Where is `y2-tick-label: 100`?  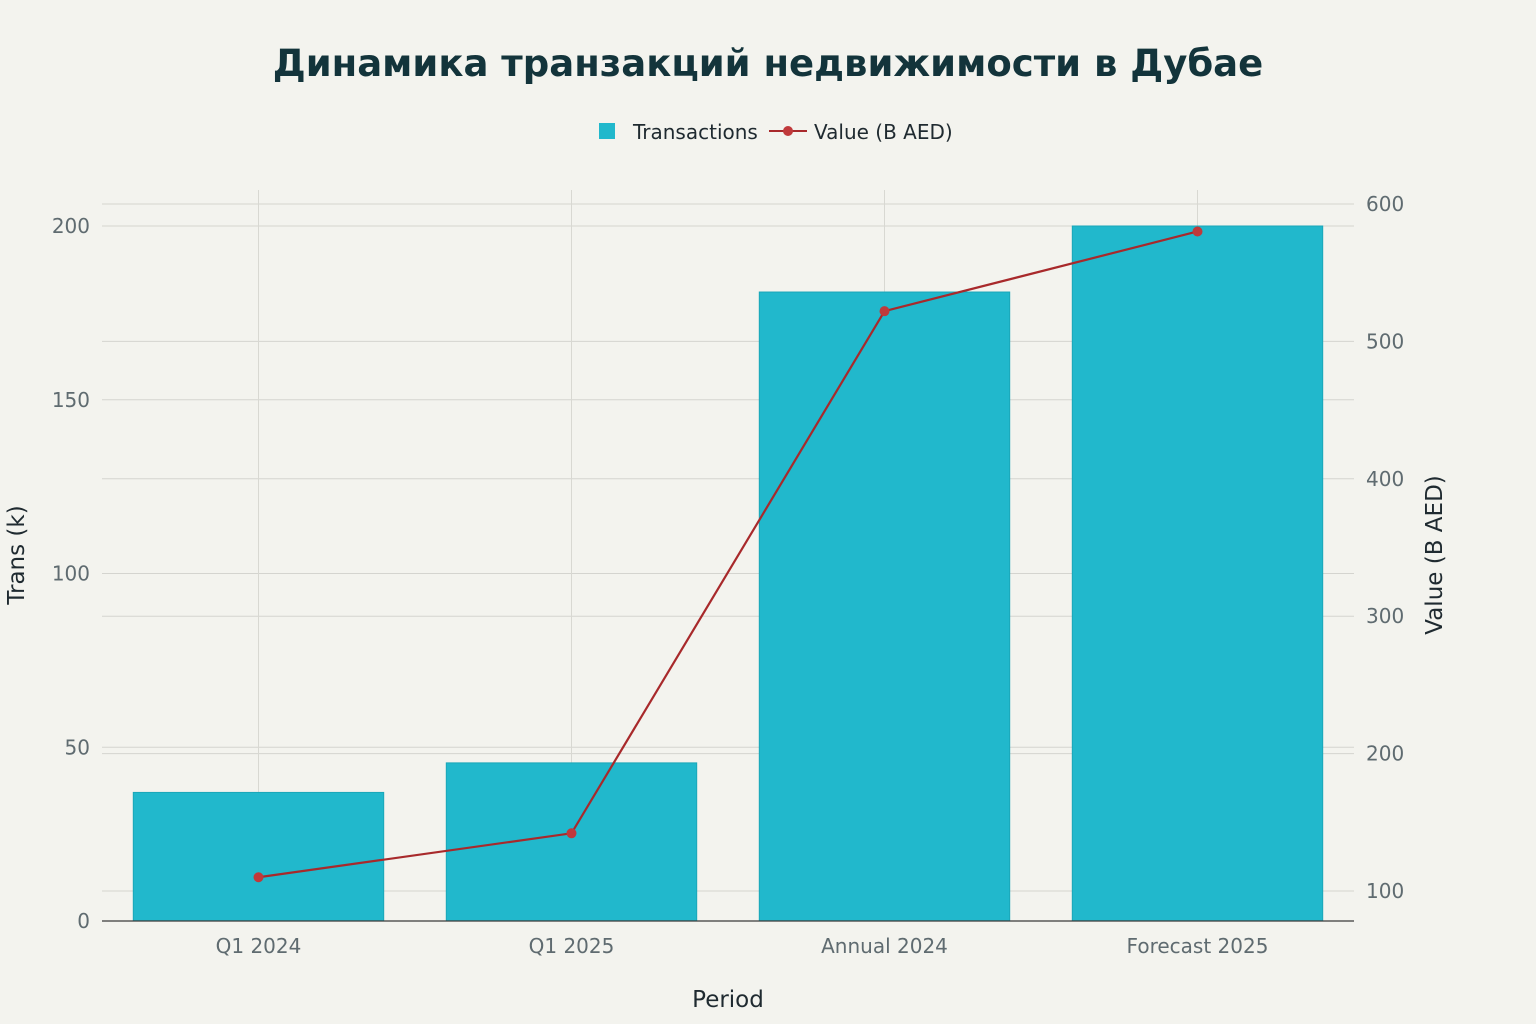 y2-tick-label: 100 is located at coordinates (1385, 891).